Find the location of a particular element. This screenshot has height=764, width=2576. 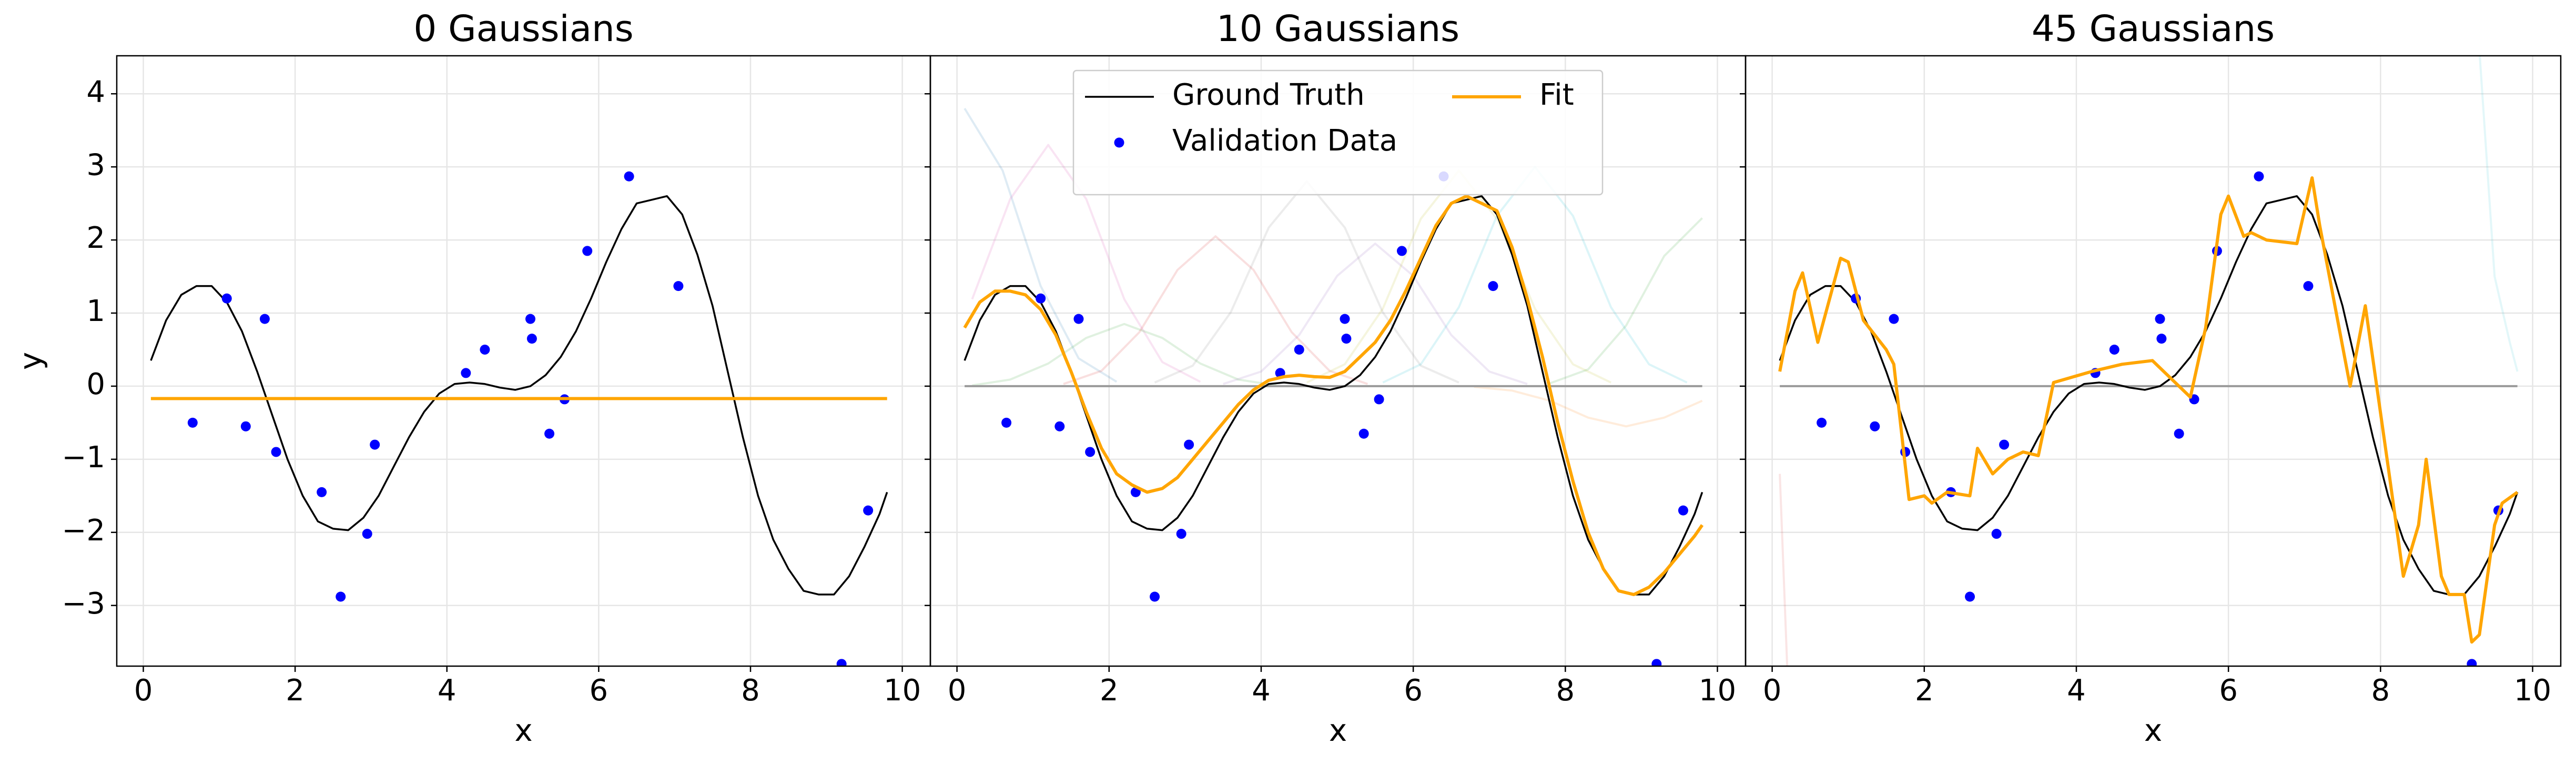

subplot-title: 45 Gaussians is located at coordinates (2154, 29).